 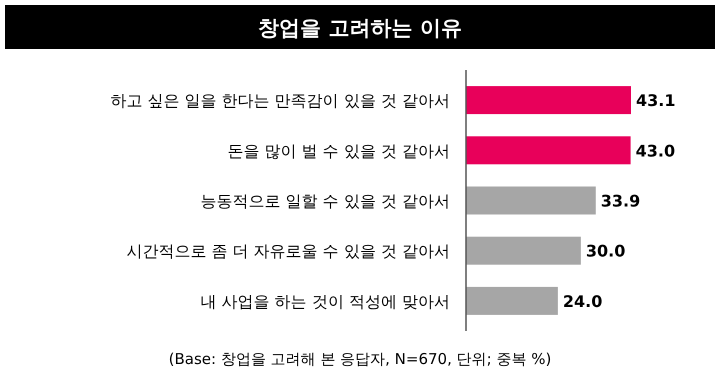 I want to click on data-label: 24.0, so click(x=582, y=301).